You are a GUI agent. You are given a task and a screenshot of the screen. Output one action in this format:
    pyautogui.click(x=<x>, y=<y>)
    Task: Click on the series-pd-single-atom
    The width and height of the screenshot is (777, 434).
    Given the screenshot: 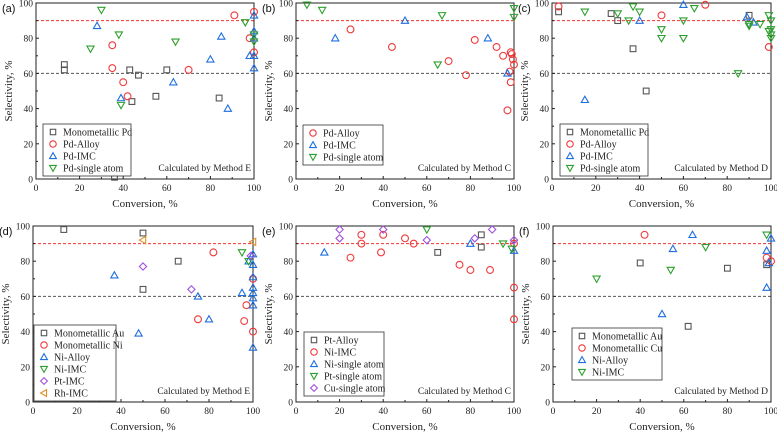 What is the action you would take?
    pyautogui.click(x=678, y=41)
    